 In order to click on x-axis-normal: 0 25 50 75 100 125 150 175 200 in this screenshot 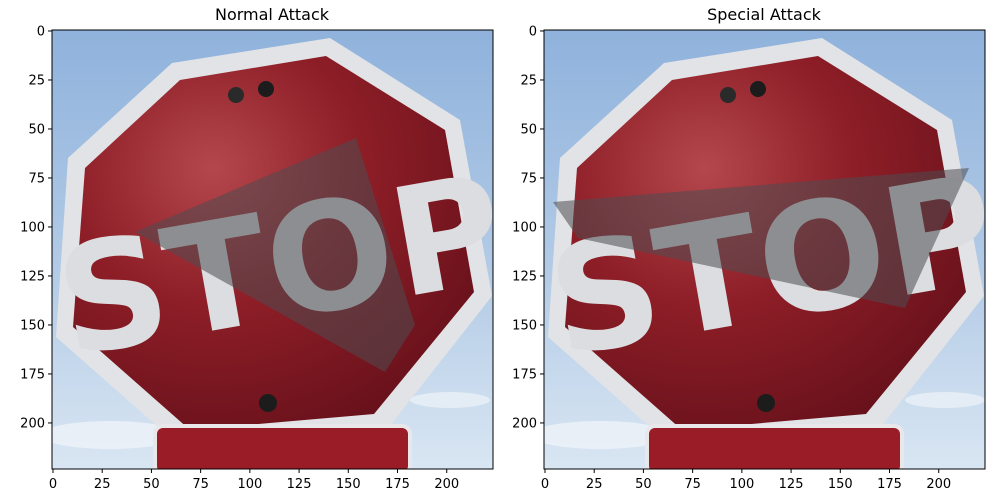, I will do `click(254, 480)`.